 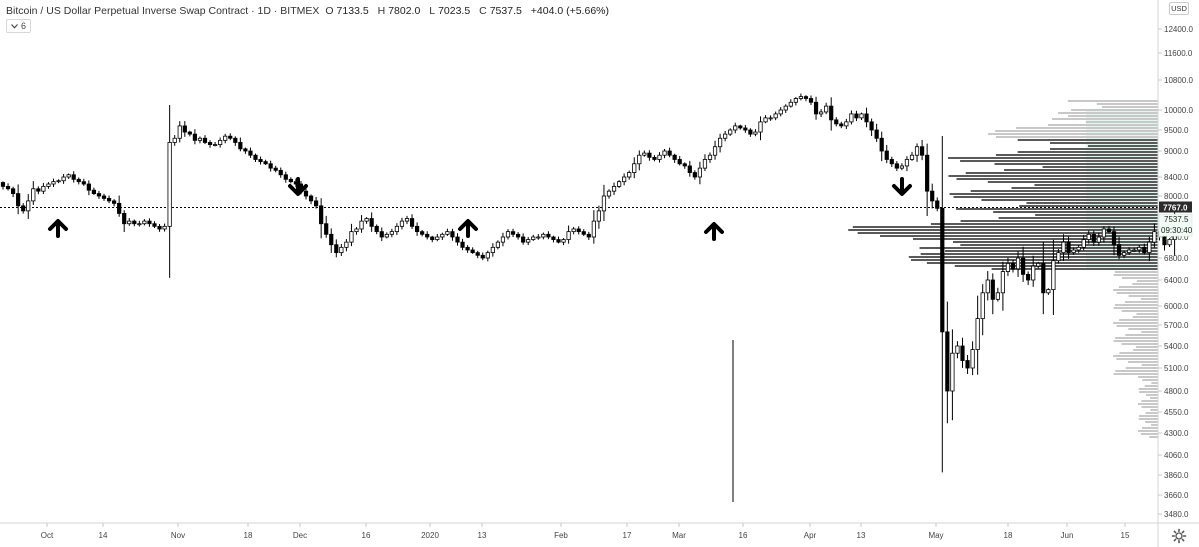 What do you see at coordinates (1175, 225) in the screenshot?
I see `last-price-tag: 7537.5 09:30:40` at bounding box center [1175, 225].